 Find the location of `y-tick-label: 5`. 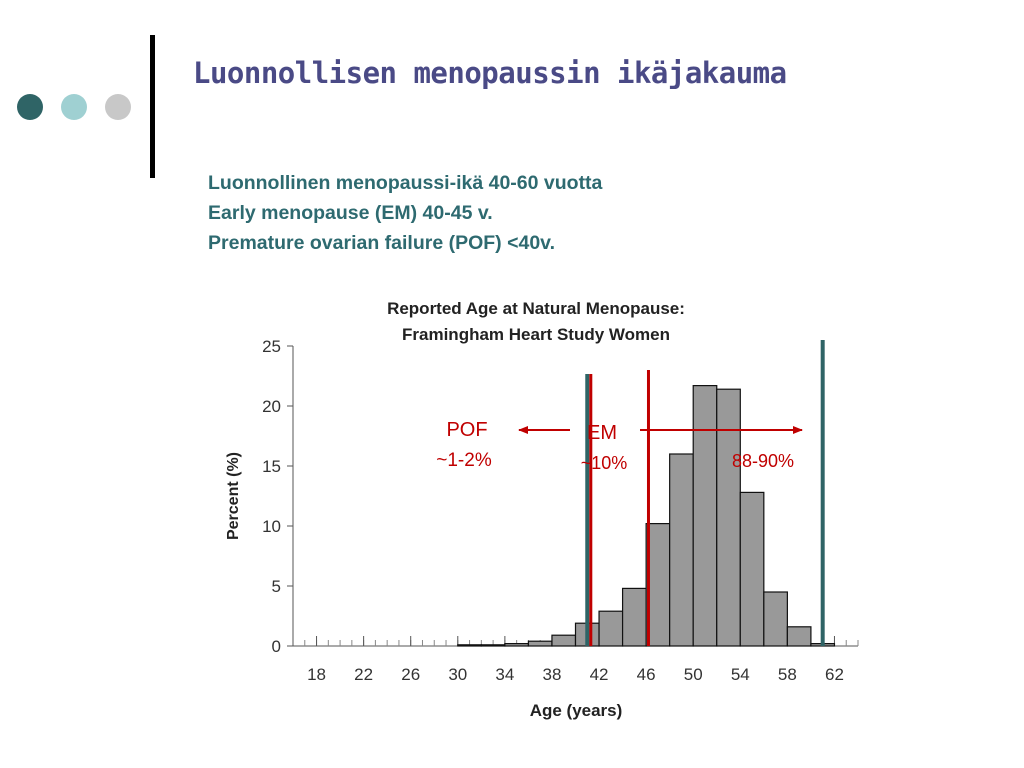

y-tick-label: 5 is located at coordinates (276, 586).